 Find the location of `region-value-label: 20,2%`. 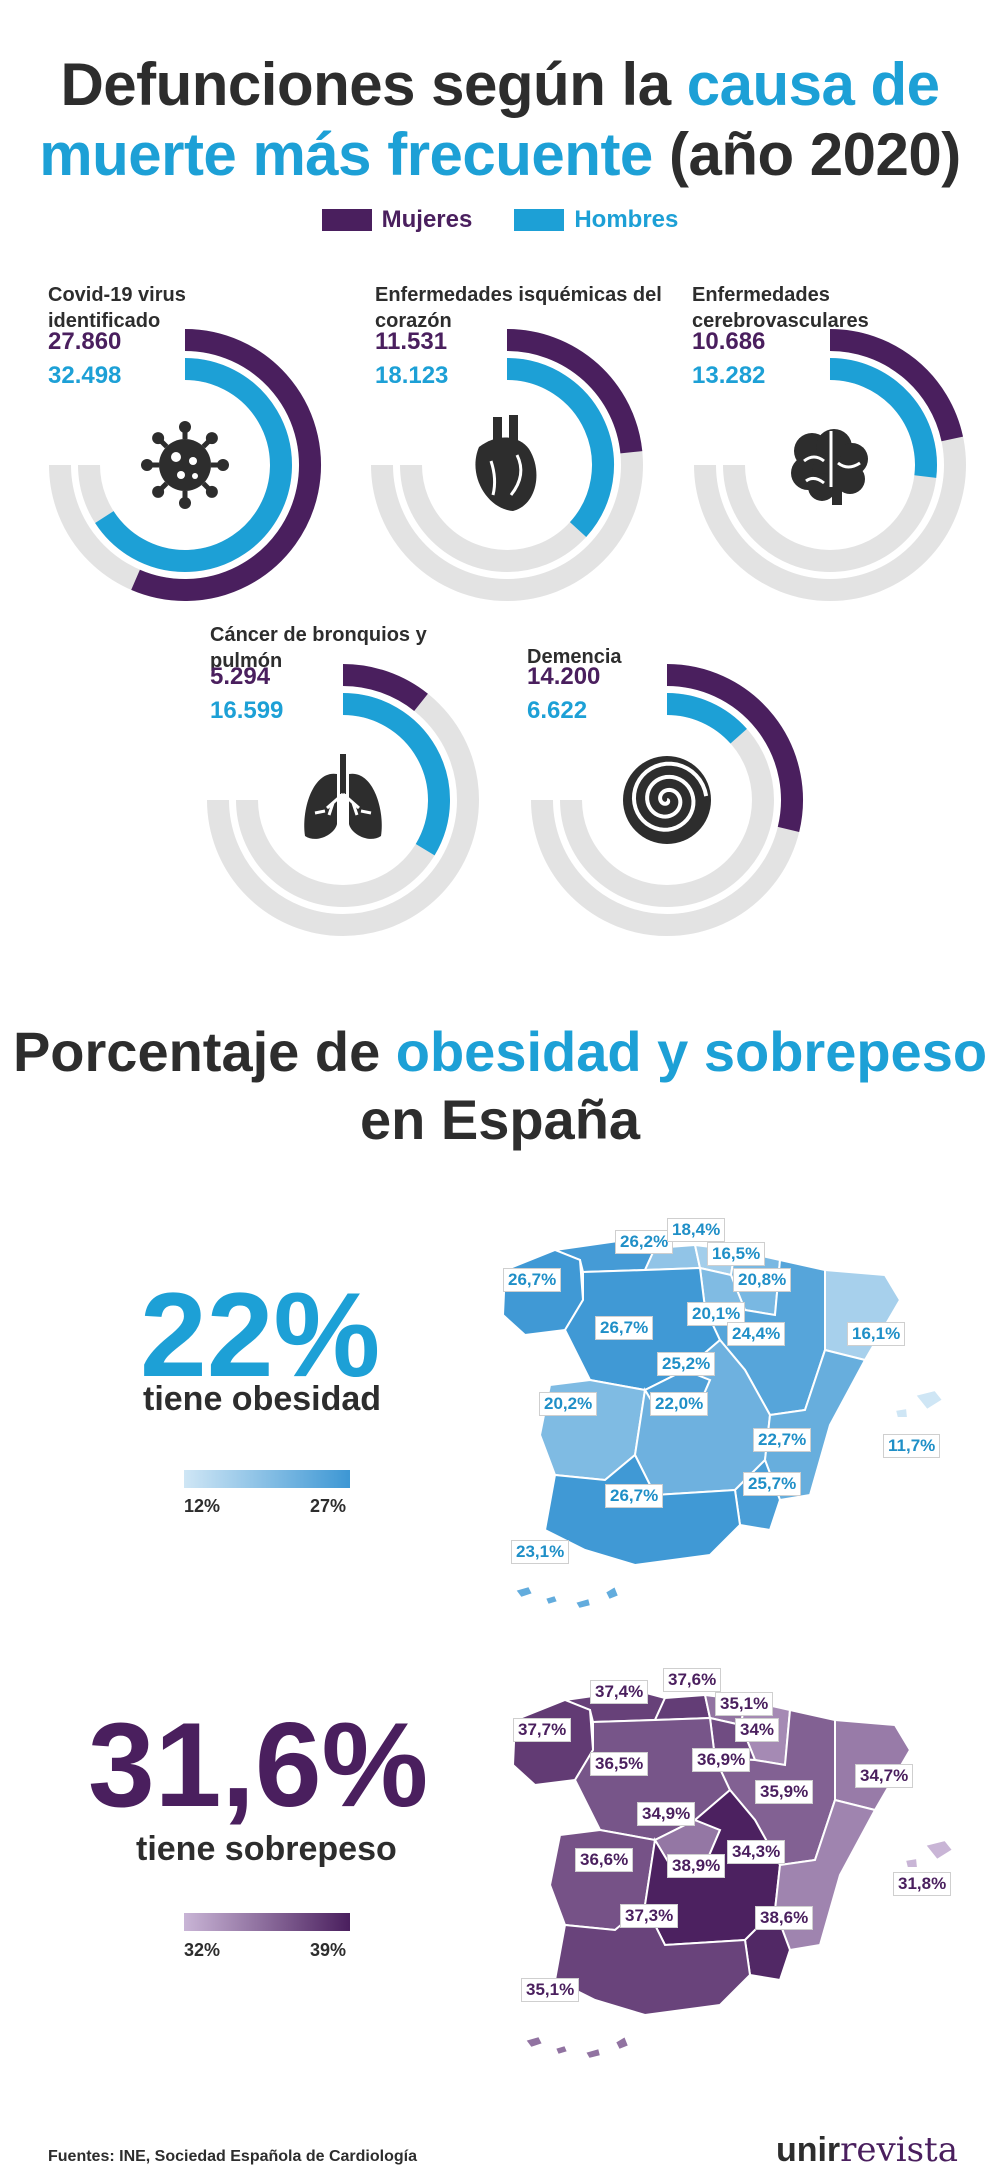

region-value-label: 20,2% is located at coordinates (568, 1404).